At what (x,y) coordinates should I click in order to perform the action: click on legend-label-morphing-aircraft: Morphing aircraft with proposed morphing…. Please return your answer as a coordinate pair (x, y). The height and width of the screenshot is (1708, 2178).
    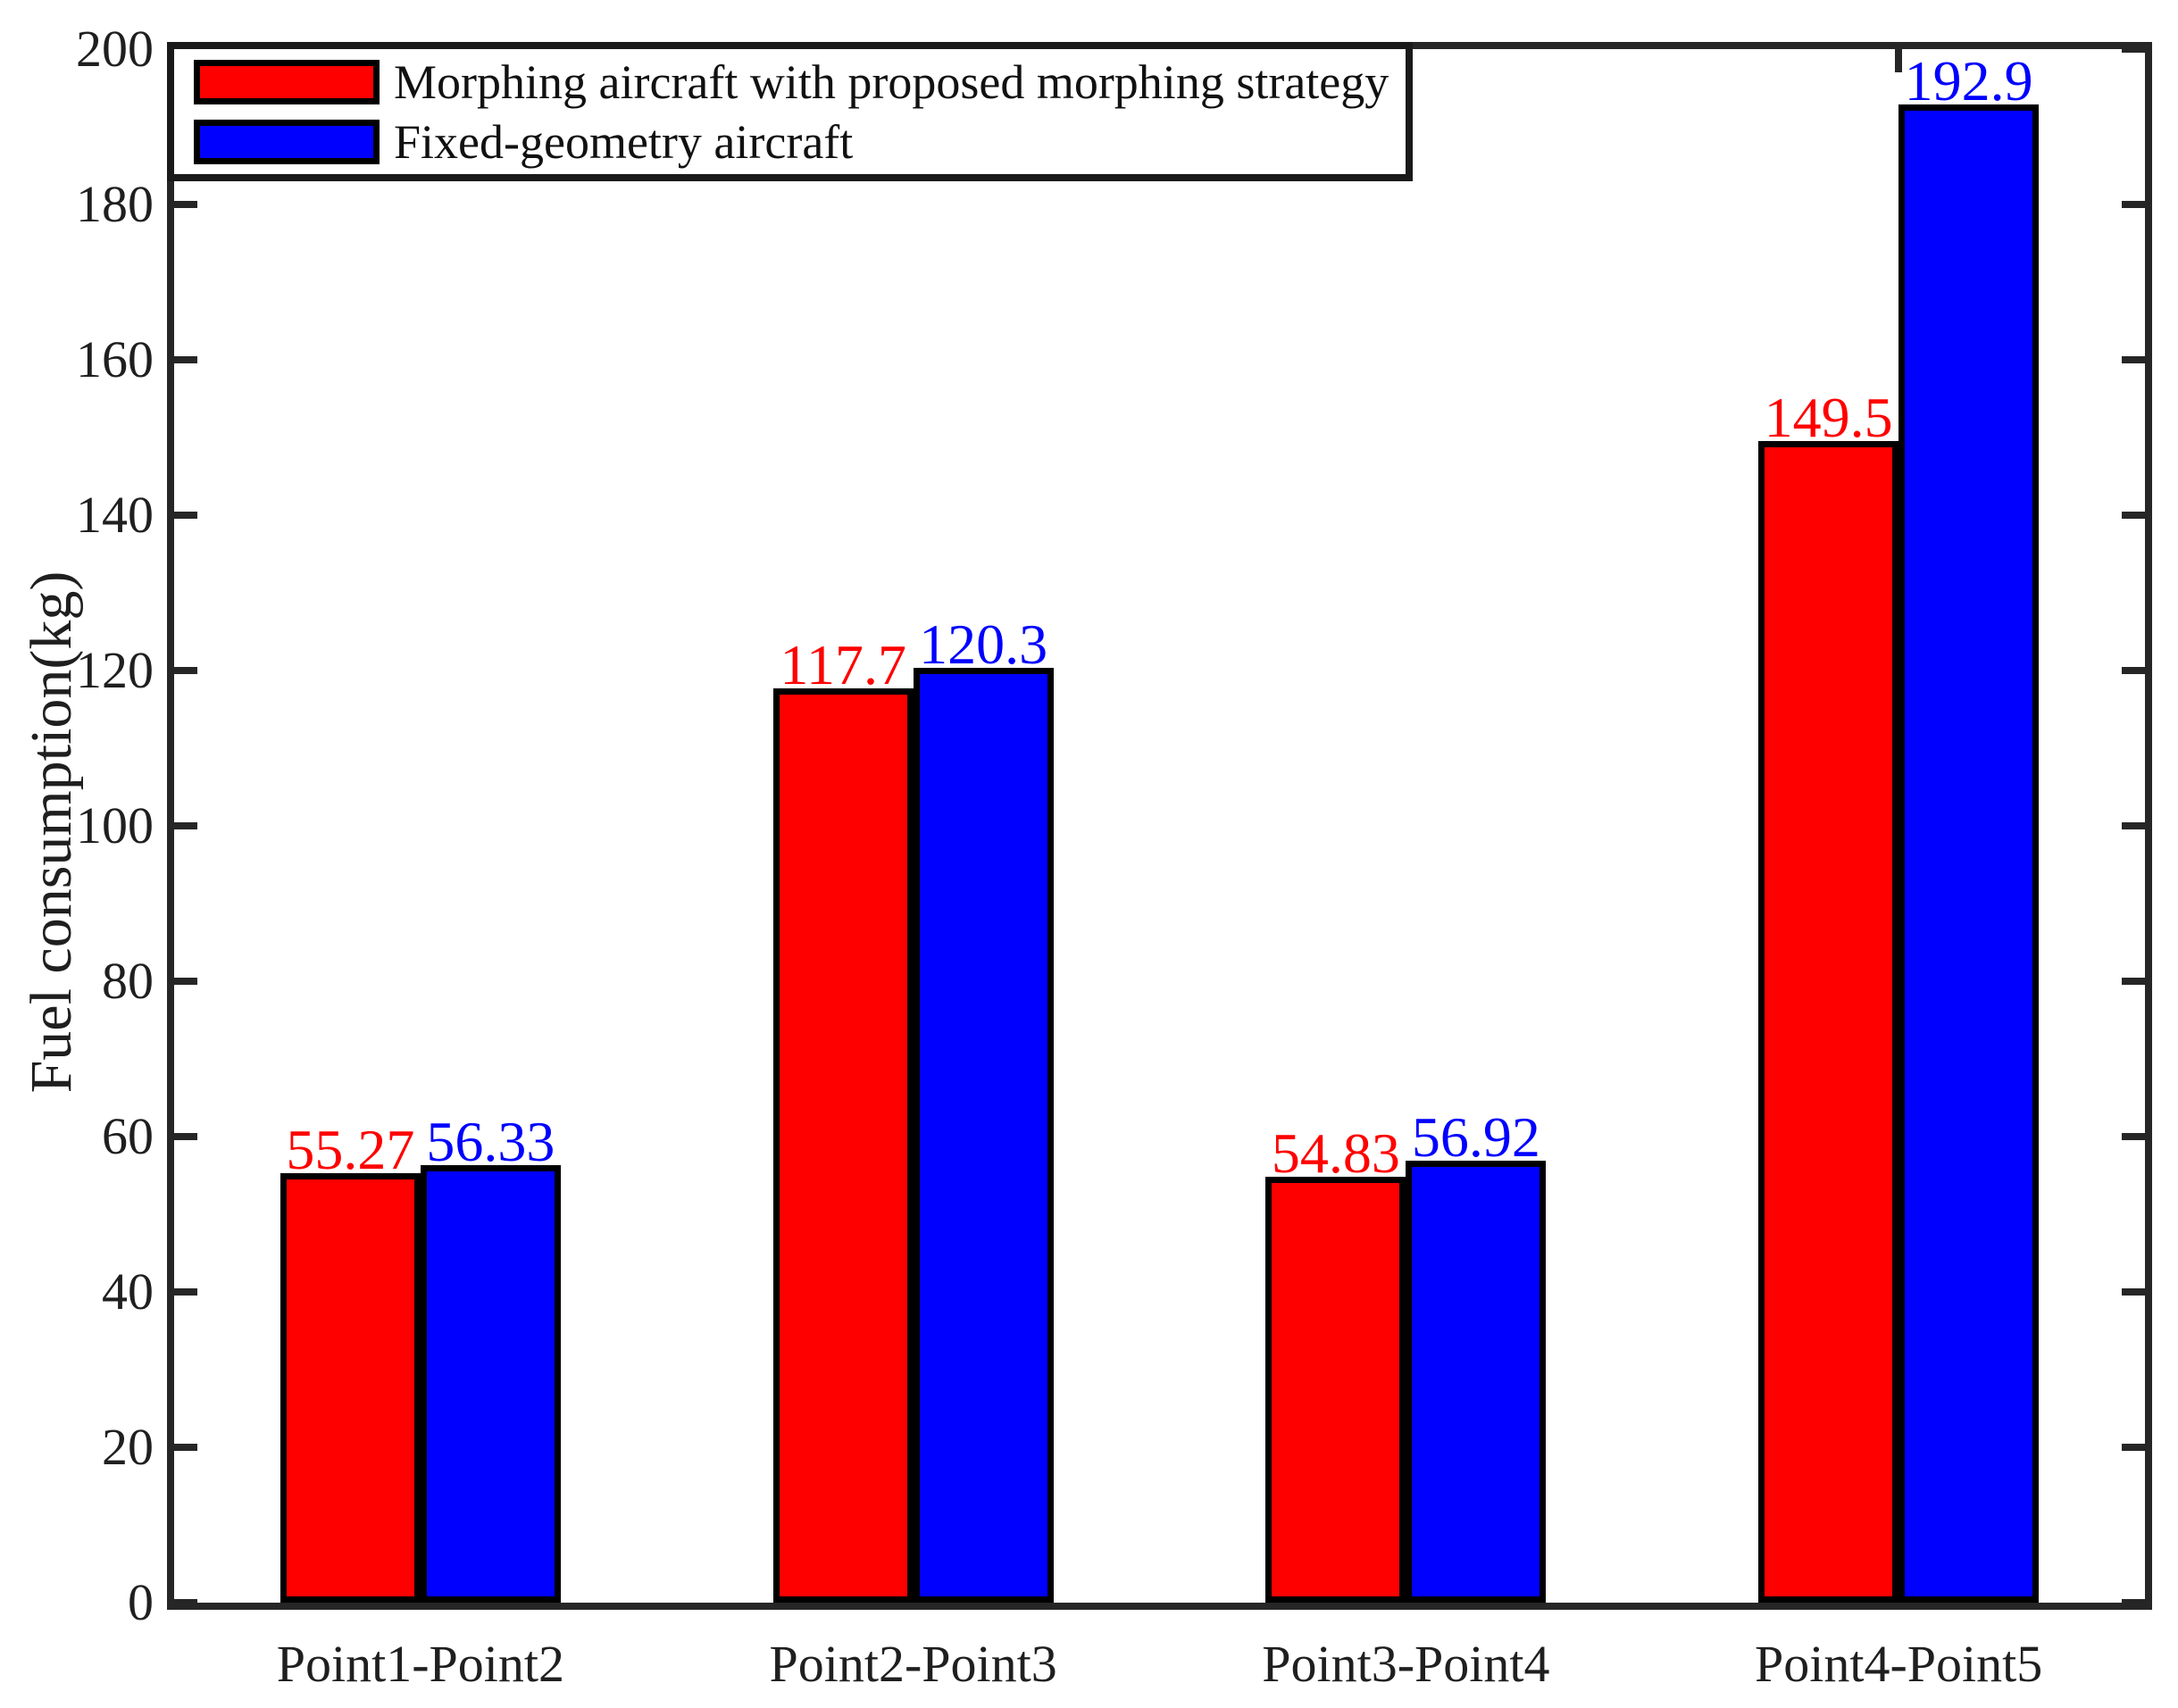
    Looking at the image, I should click on (891, 81).